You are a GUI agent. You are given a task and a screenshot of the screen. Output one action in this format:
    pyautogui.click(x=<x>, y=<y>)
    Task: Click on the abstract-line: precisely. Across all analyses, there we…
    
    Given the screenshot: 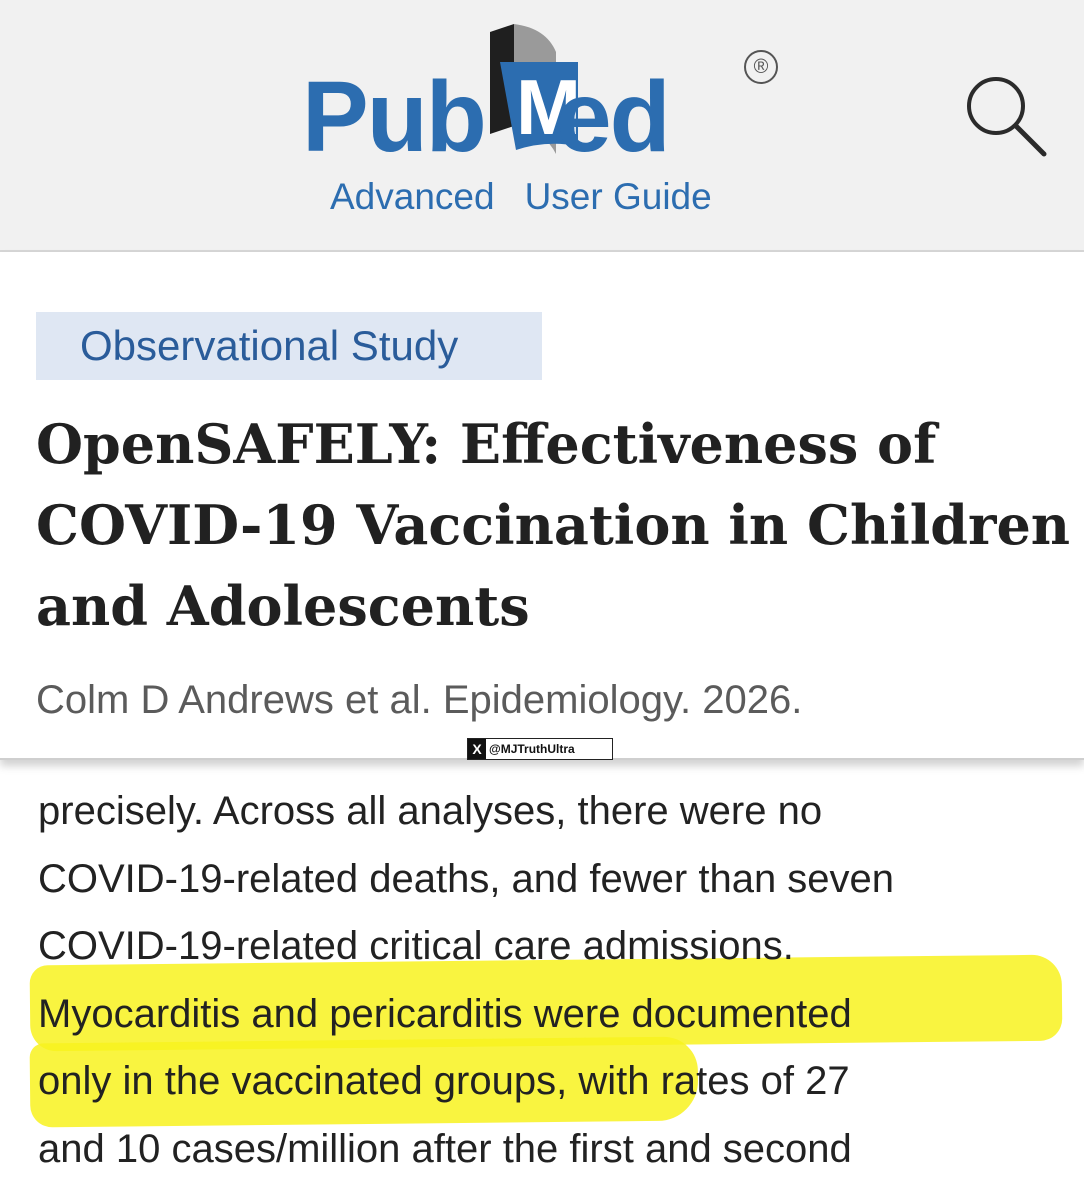 What is the action you would take?
    pyautogui.click(x=430, y=811)
    